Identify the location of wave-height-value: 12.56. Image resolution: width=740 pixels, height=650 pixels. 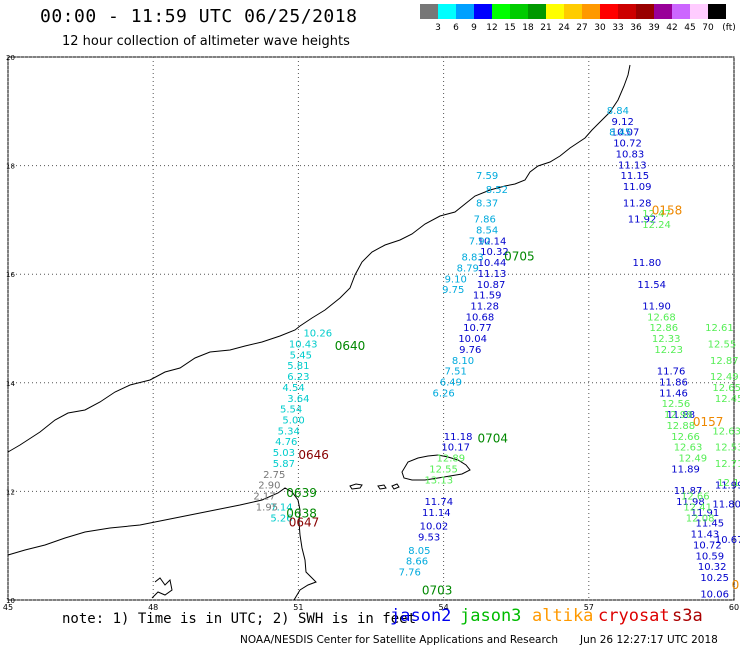
(676, 404).